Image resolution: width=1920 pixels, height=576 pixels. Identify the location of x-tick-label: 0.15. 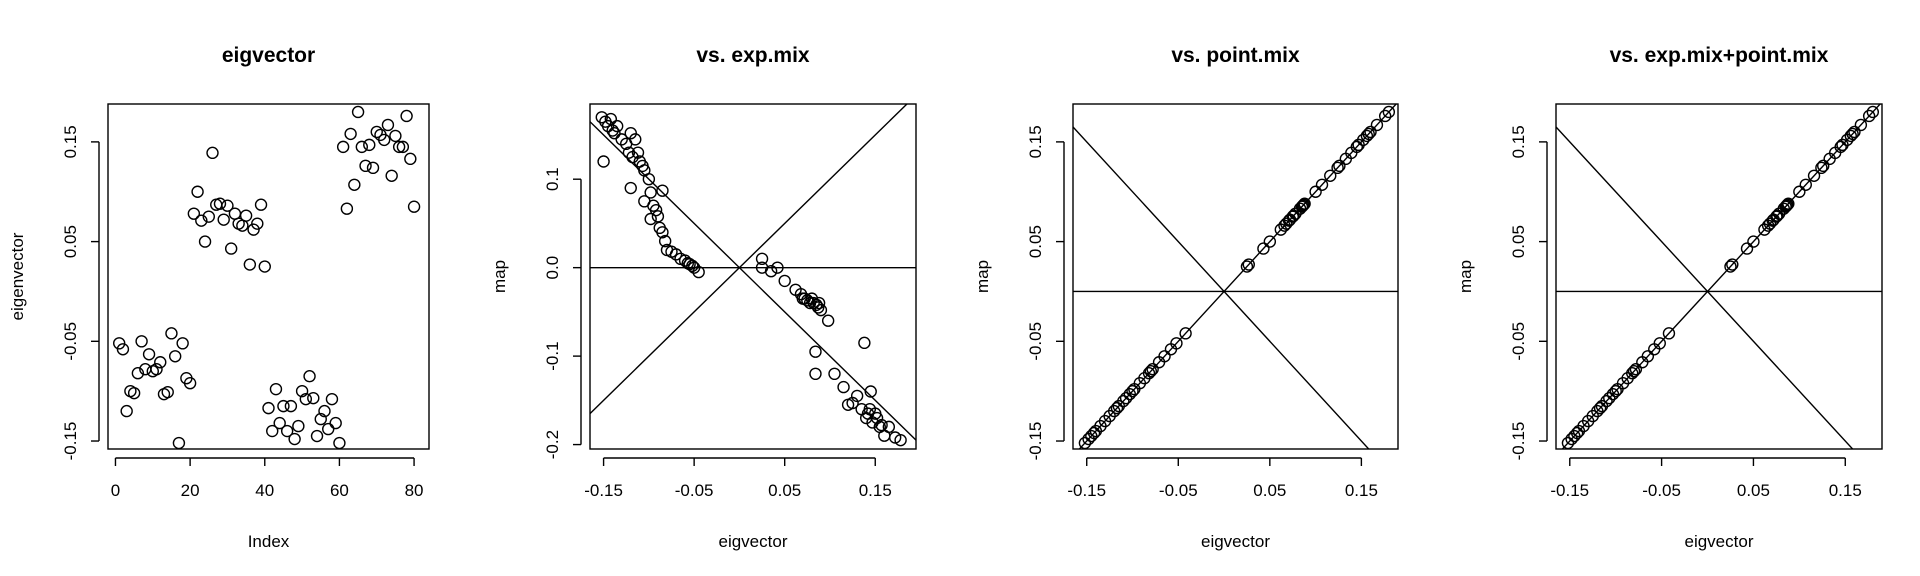
(1361, 490).